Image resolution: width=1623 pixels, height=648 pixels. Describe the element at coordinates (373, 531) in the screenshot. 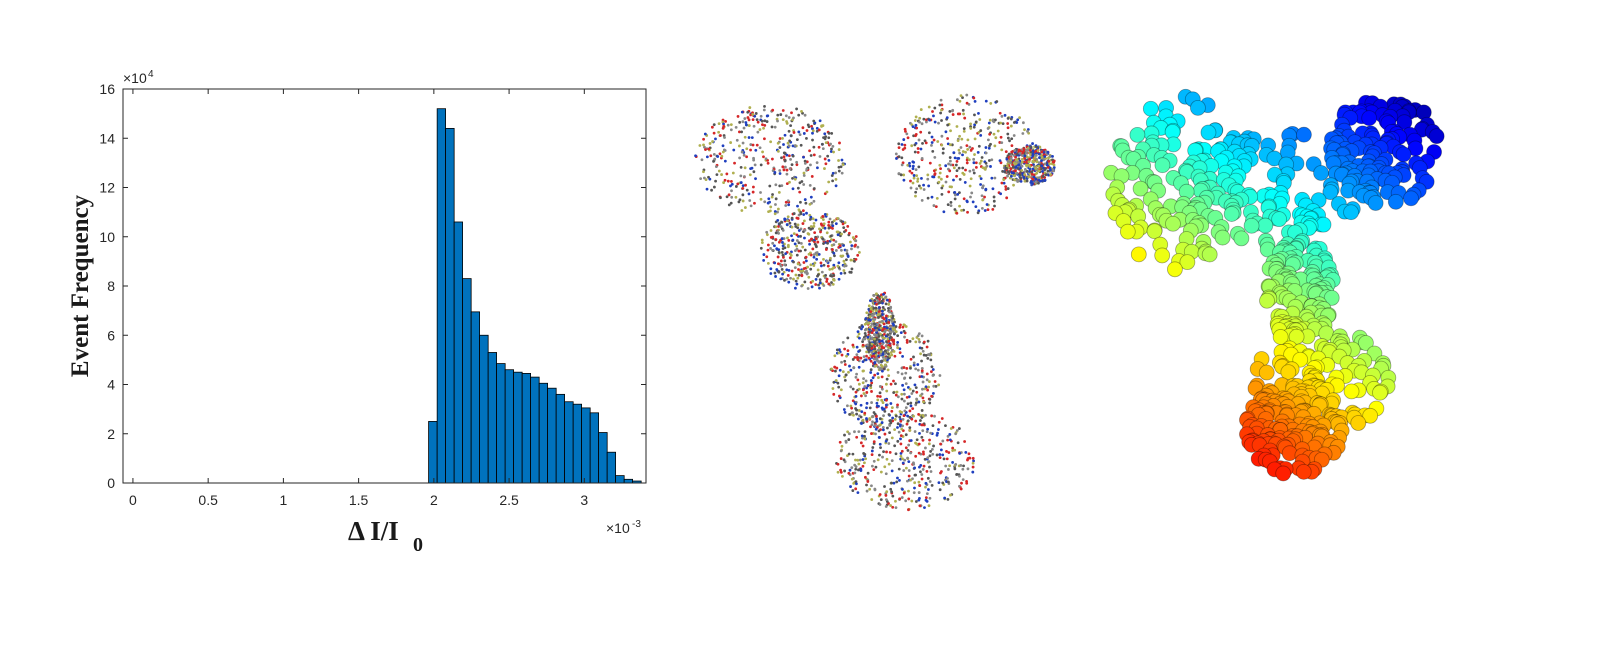

I see `x-axis-label: Δ I/I` at that location.